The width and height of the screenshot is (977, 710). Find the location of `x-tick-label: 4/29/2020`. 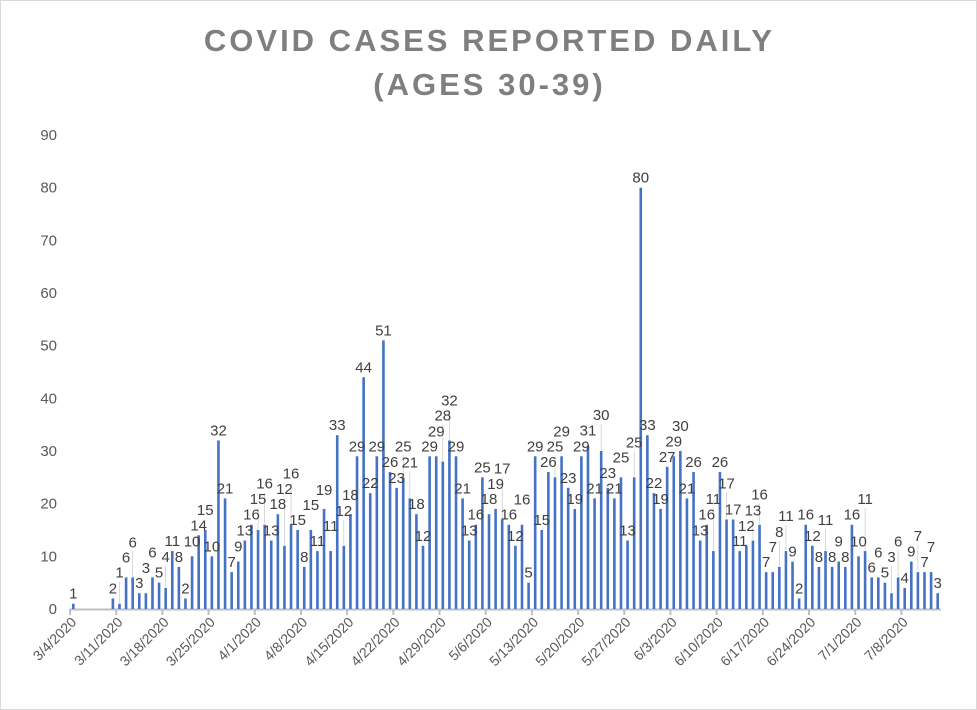

x-tick-label: 4/29/2020 is located at coordinates (422, 642).